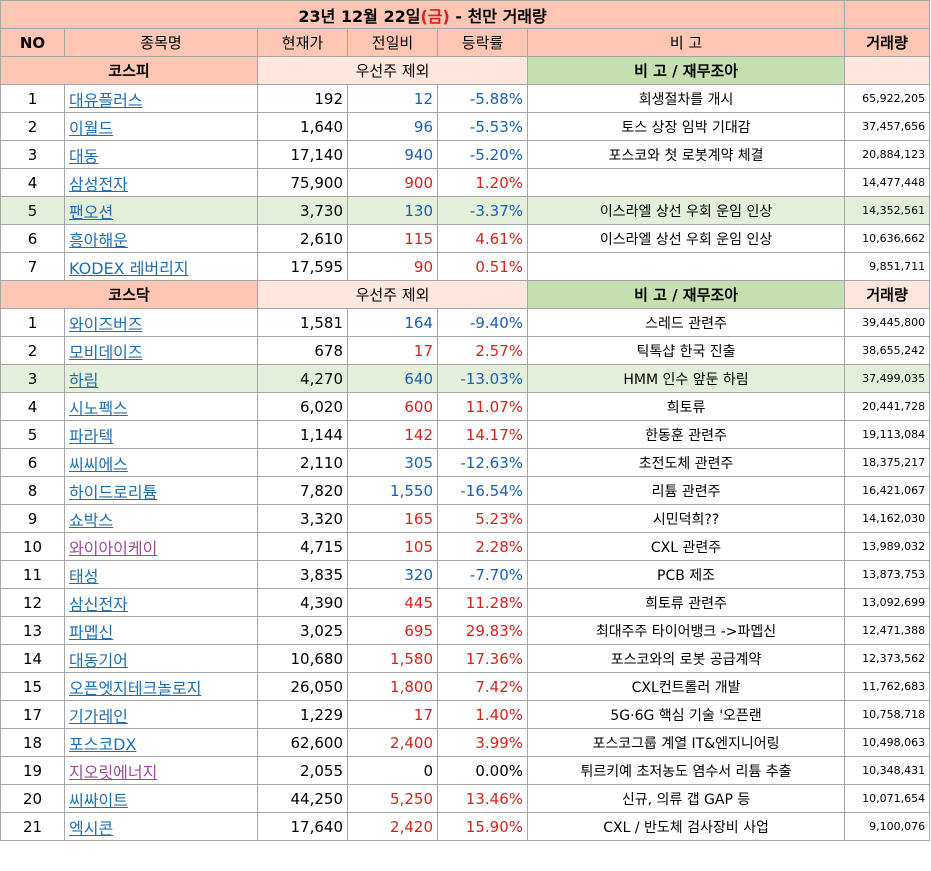 The height and width of the screenshot is (871, 931). I want to click on stock-name-link: 이월드, so click(91, 128).